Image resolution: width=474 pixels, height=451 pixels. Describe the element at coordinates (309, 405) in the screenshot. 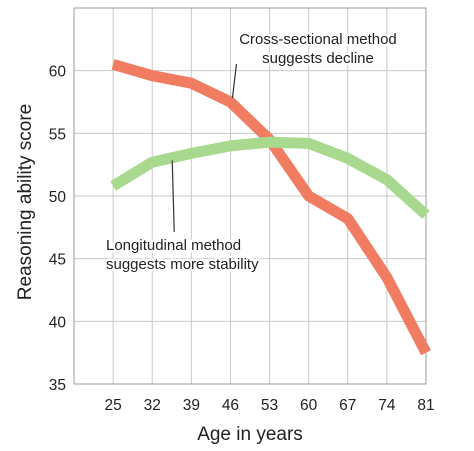

I see `x-tick-label: 60` at that location.